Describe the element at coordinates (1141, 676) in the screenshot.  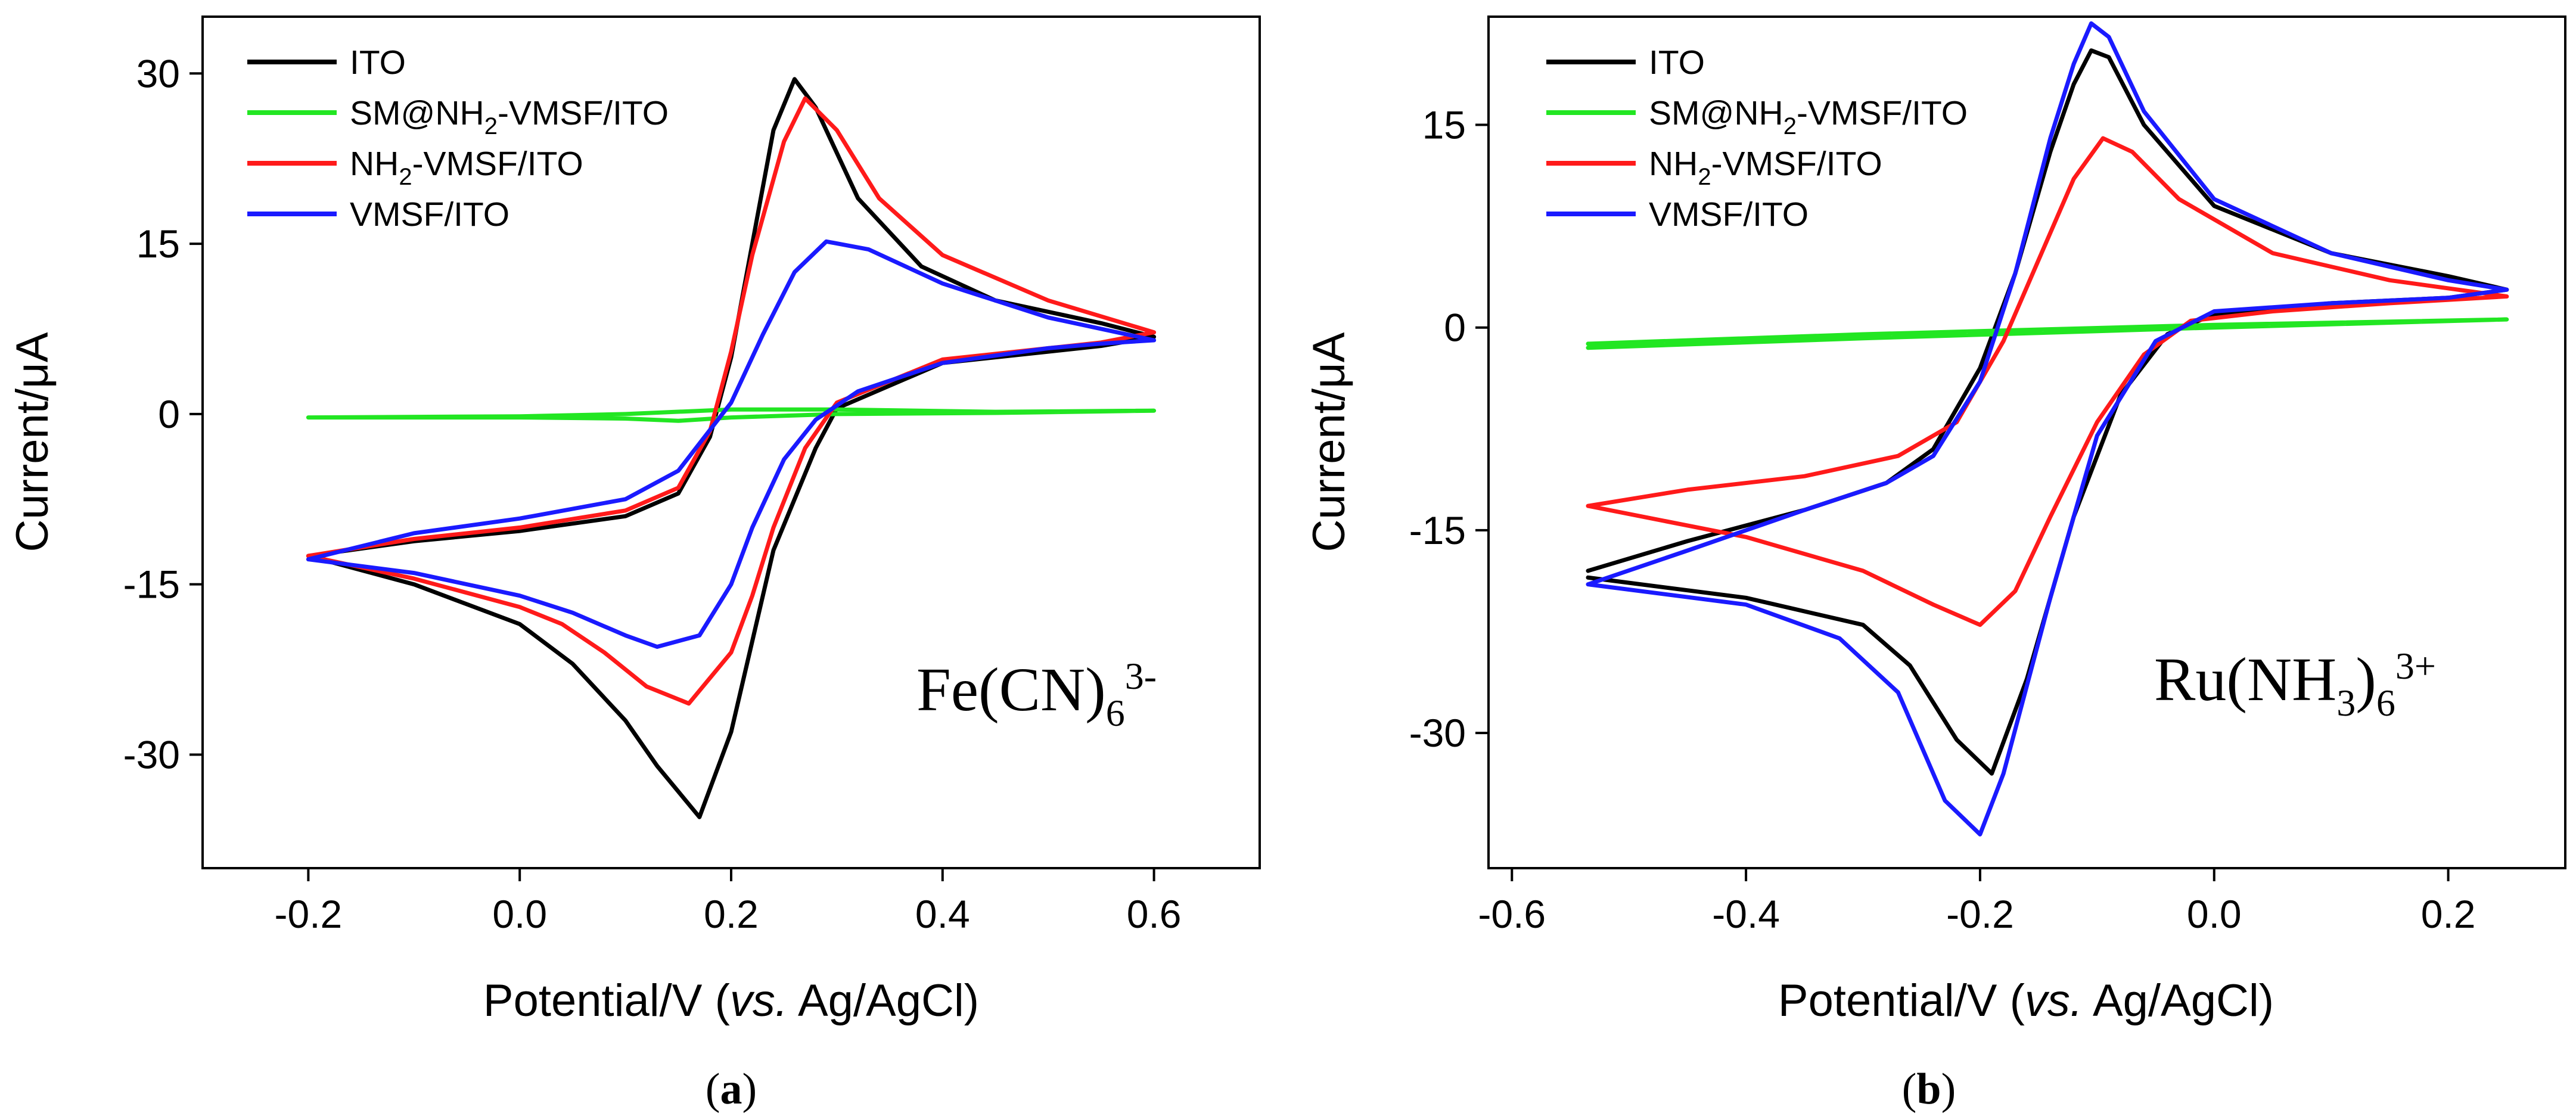
I see `annotation-superscript: 3-` at that location.